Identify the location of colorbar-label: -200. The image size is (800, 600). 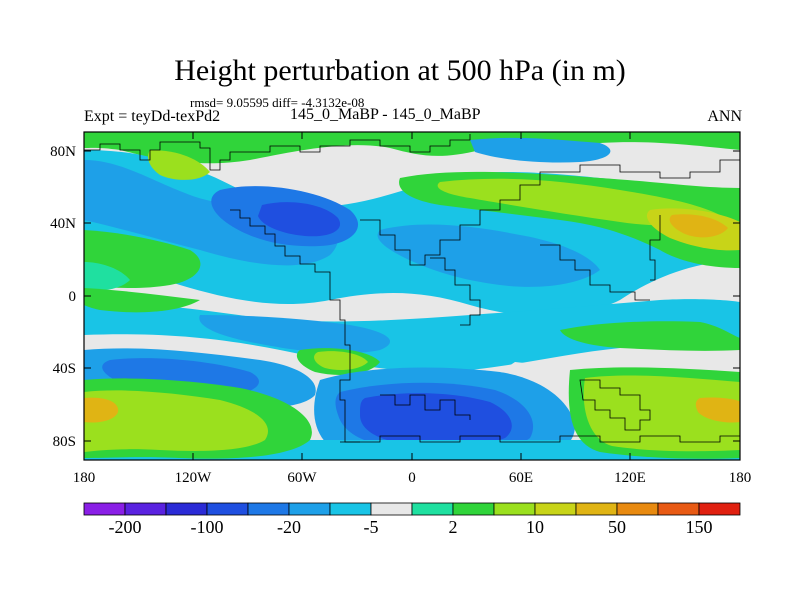
(125, 527).